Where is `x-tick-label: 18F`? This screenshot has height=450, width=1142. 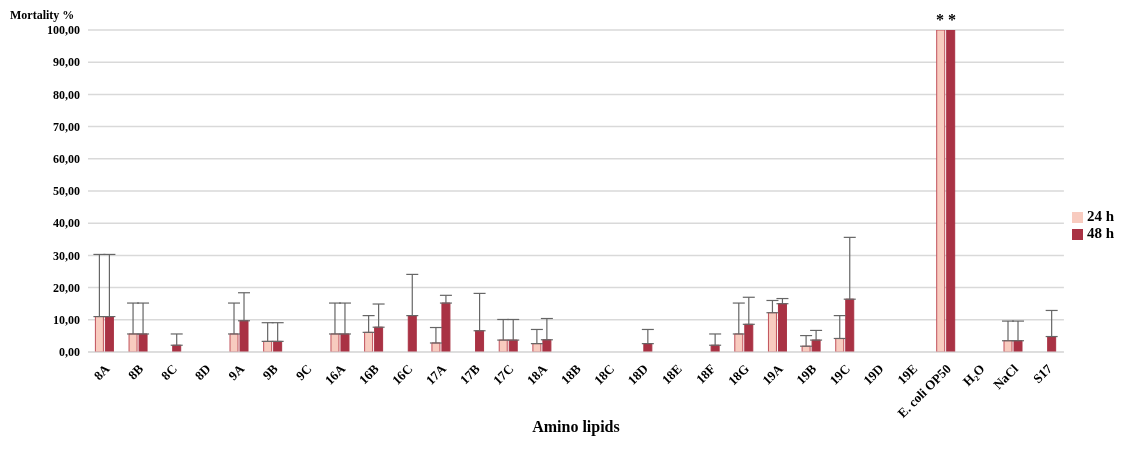
x-tick-label: 18F is located at coordinates (705, 374).